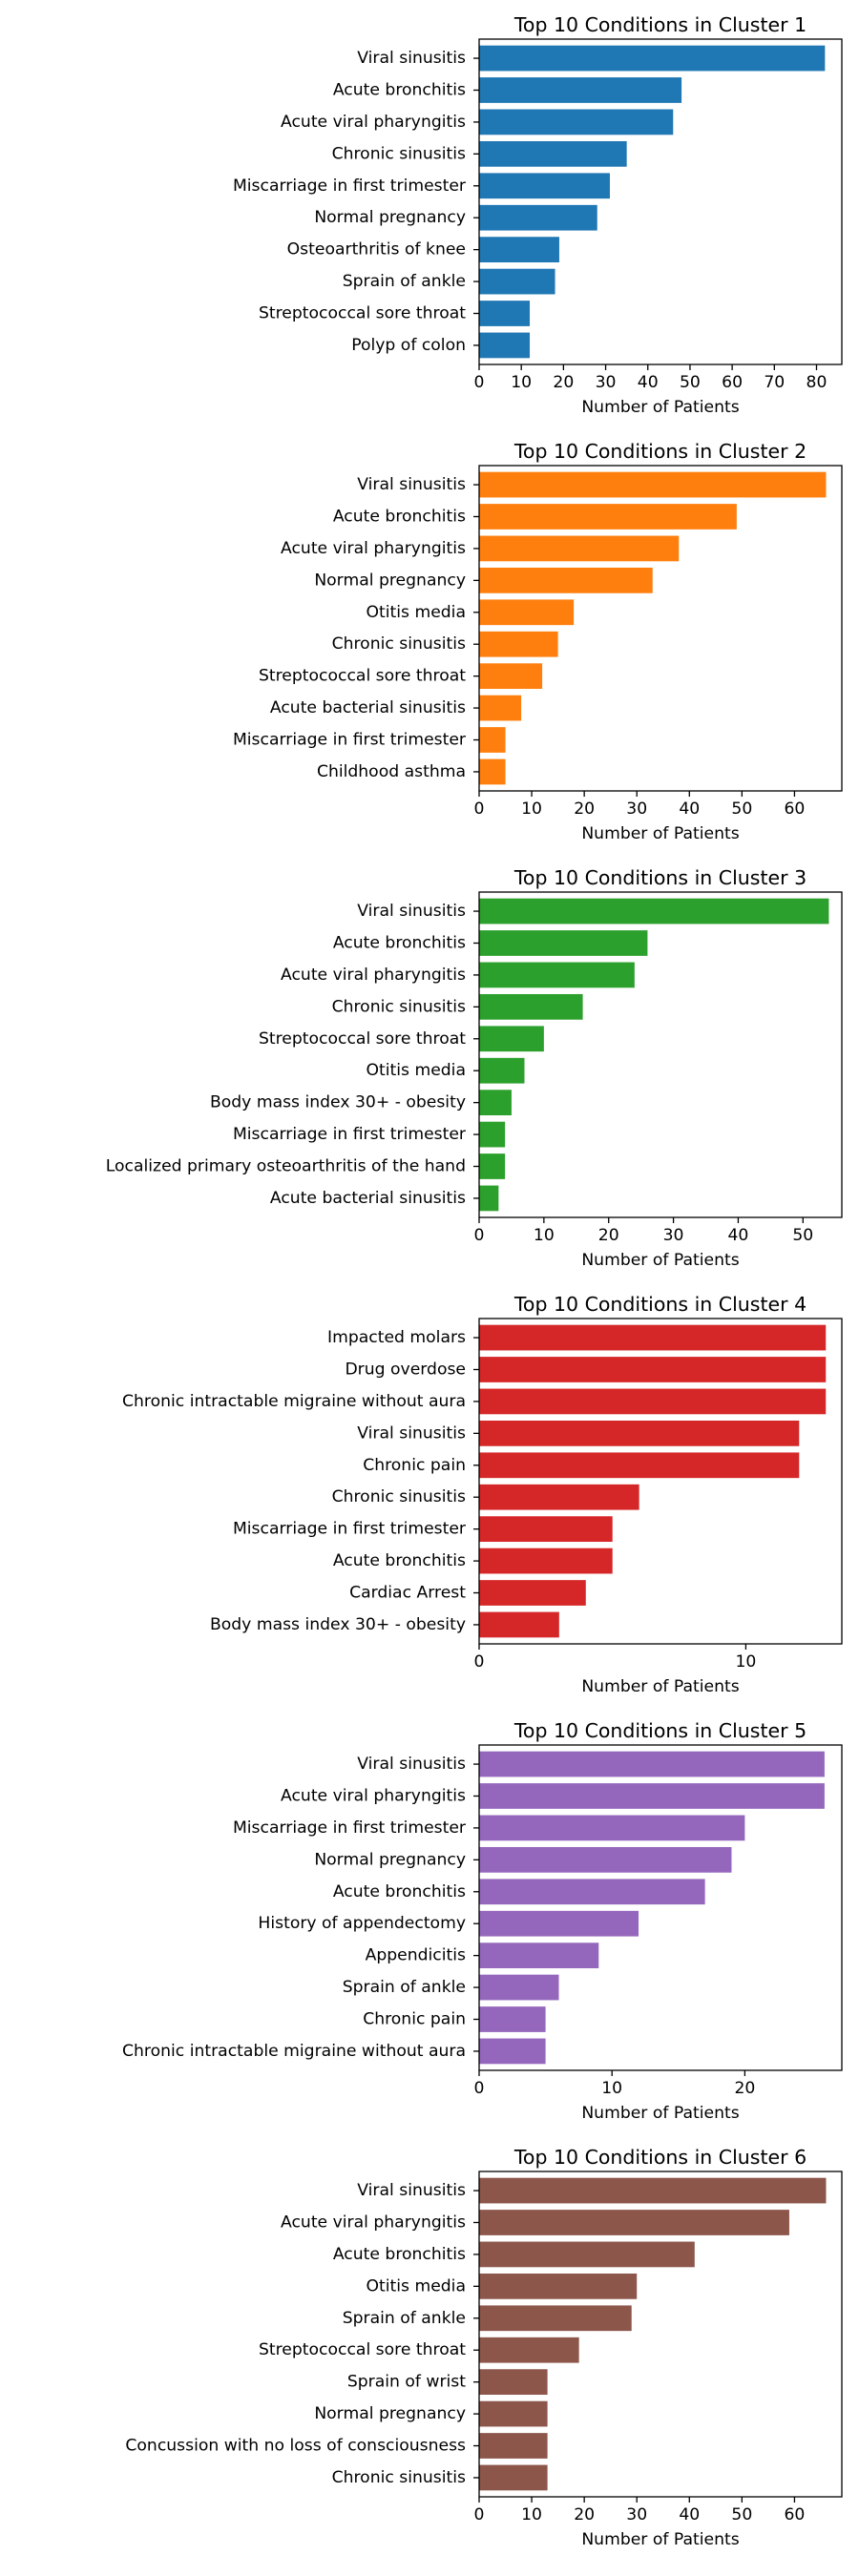 This screenshot has width=859, height=2576. What do you see at coordinates (396, 1337) in the screenshot?
I see `category-label: Impacted molars` at bounding box center [396, 1337].